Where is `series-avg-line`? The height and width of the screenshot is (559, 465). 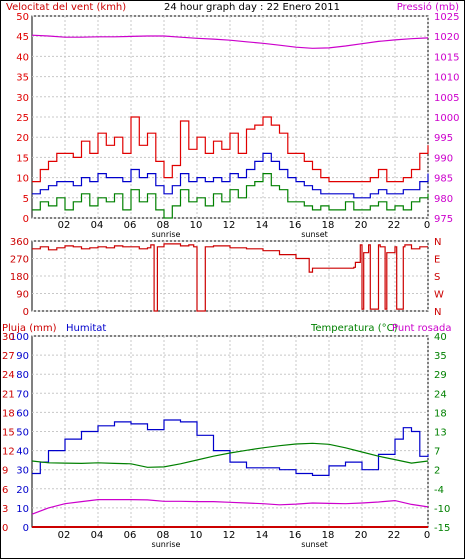
series-avg-line is located at coordinates (230, 175).